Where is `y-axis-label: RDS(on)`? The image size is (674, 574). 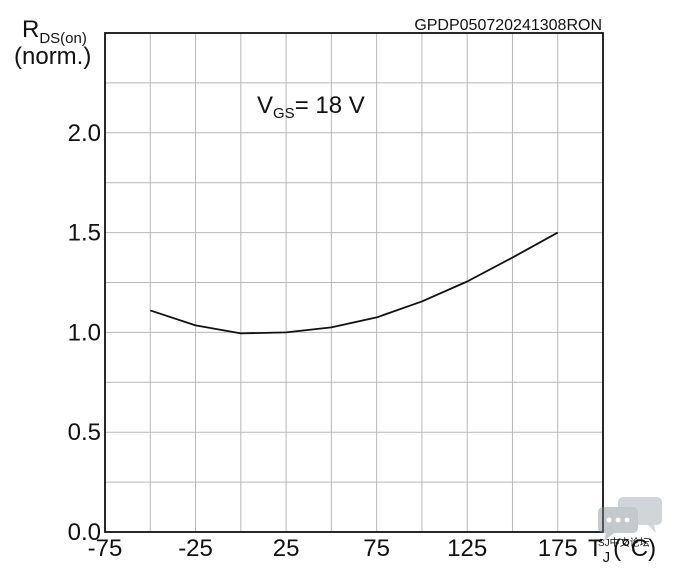 y-axis-label: RDS(on) is located at coordinates (54, 31).